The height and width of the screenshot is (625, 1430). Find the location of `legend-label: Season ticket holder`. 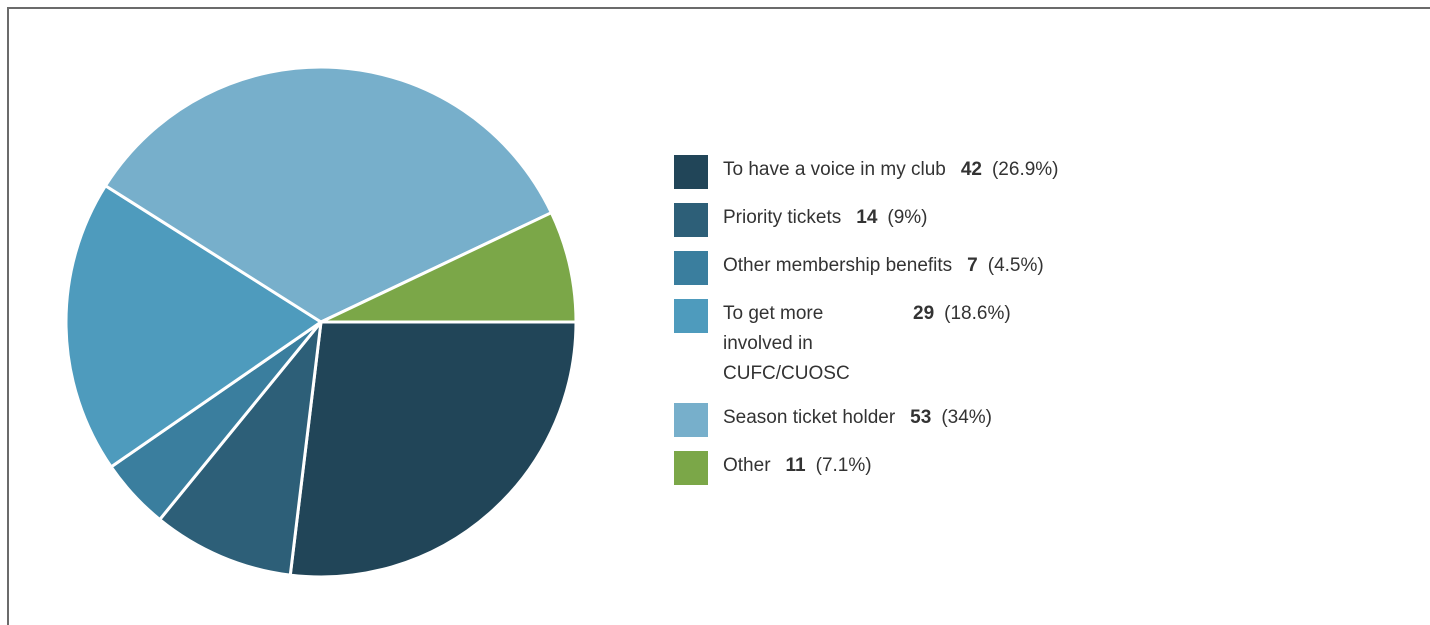

legend-label: Season ticket holder is located at coordinates (809, 417).